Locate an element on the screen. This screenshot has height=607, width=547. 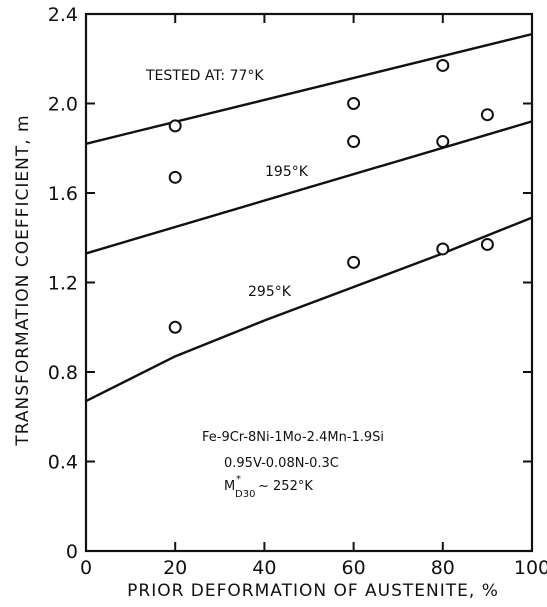
series-label-77k: TESTED AT: 77°K is located at coordinates (204, 76).